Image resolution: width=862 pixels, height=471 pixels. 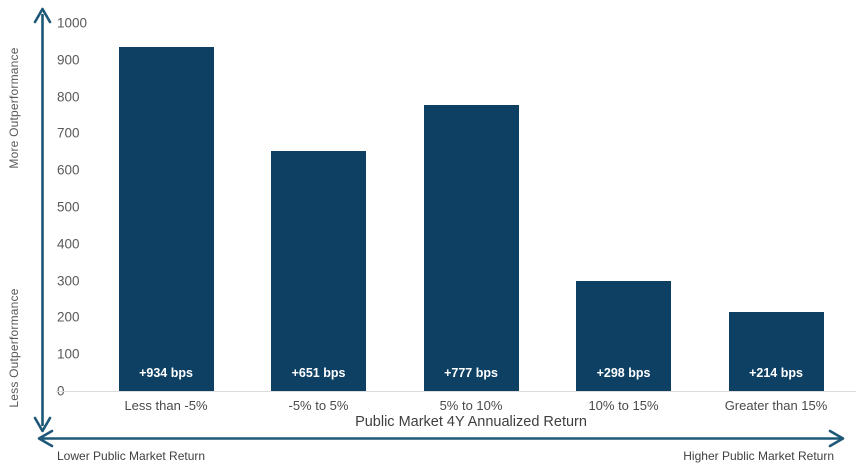 I want to click on x-category: 10% to 15%, so click(x=623, y=405).